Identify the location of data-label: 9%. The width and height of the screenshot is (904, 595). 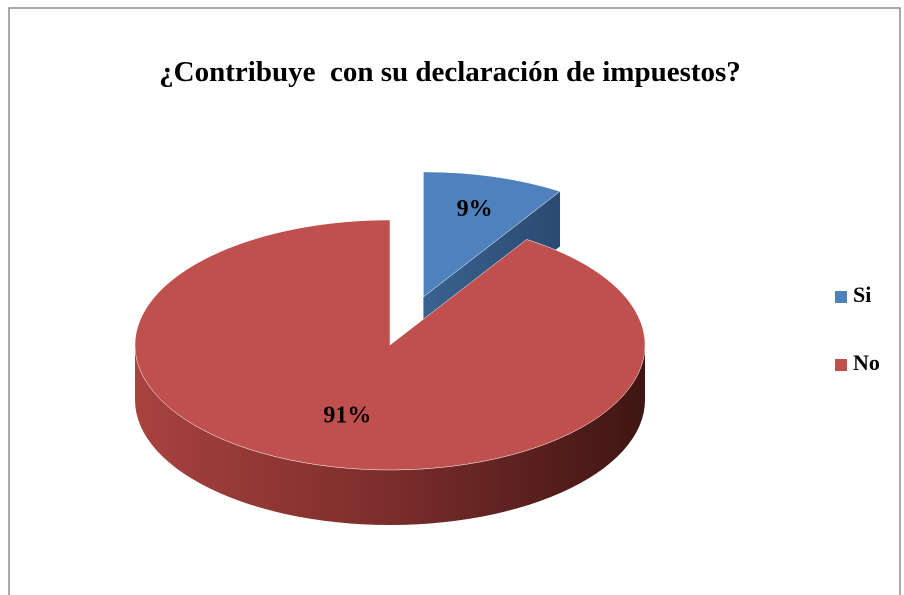
(475, 209).